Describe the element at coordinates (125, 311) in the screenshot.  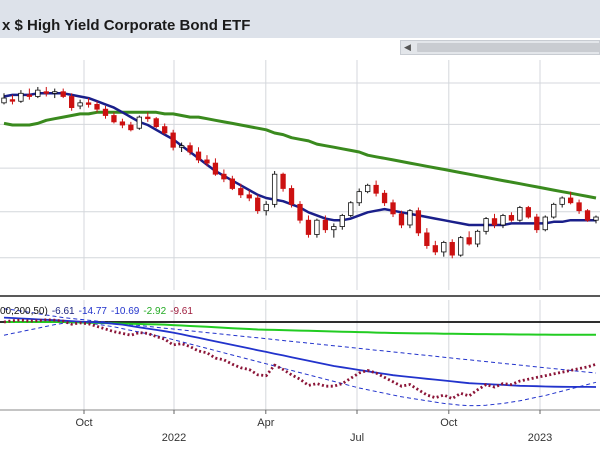
I see `indicator-value-2: -10.69` at that location.